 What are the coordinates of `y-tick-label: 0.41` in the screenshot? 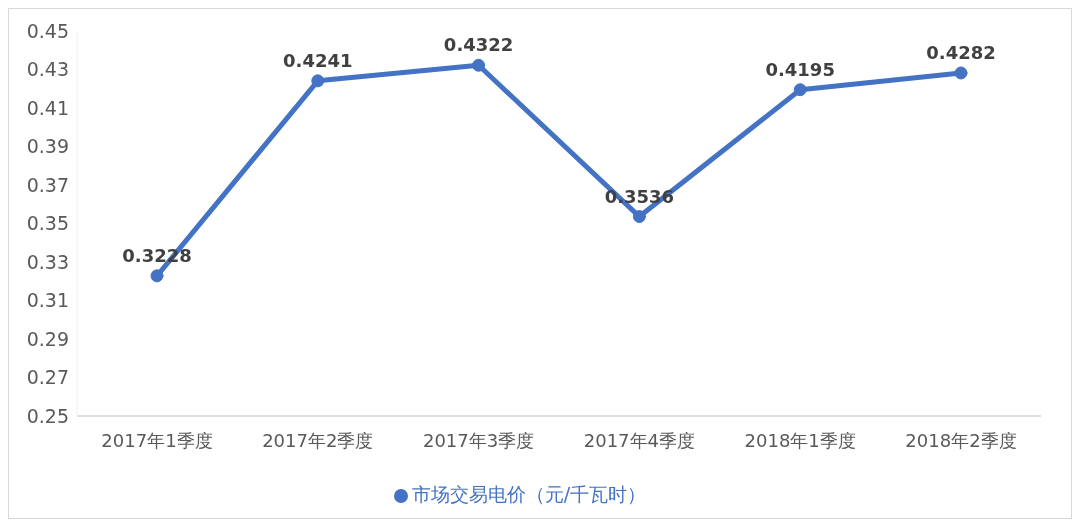 It's located at (47, 107).